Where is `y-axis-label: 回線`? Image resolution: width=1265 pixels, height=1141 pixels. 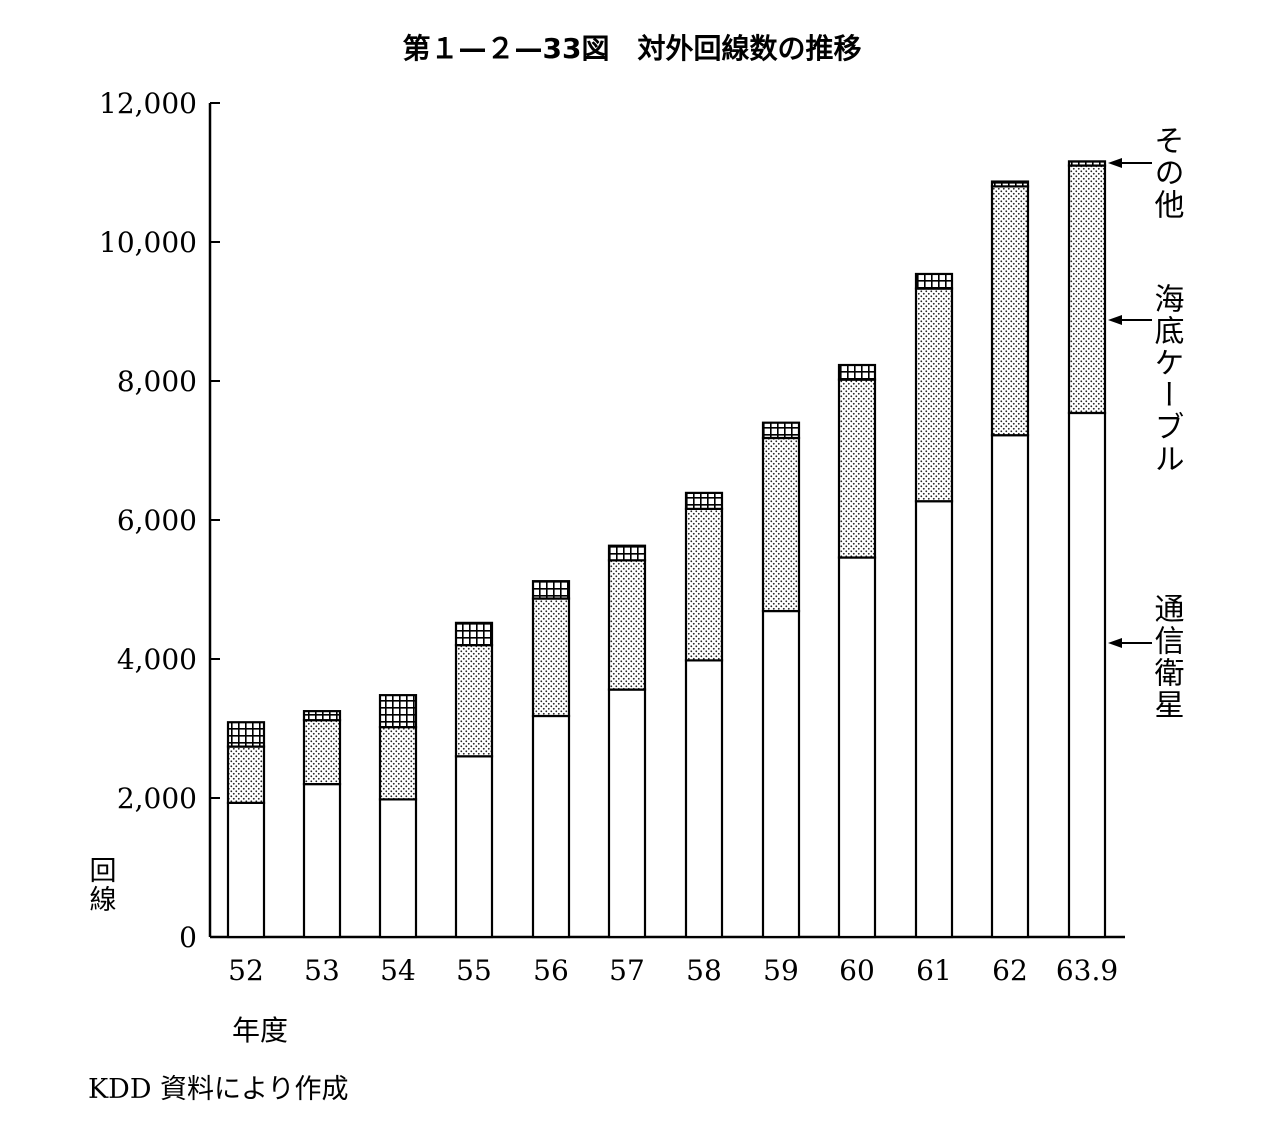
y-axis-label: 回線 is located at coordinates (101, 885).